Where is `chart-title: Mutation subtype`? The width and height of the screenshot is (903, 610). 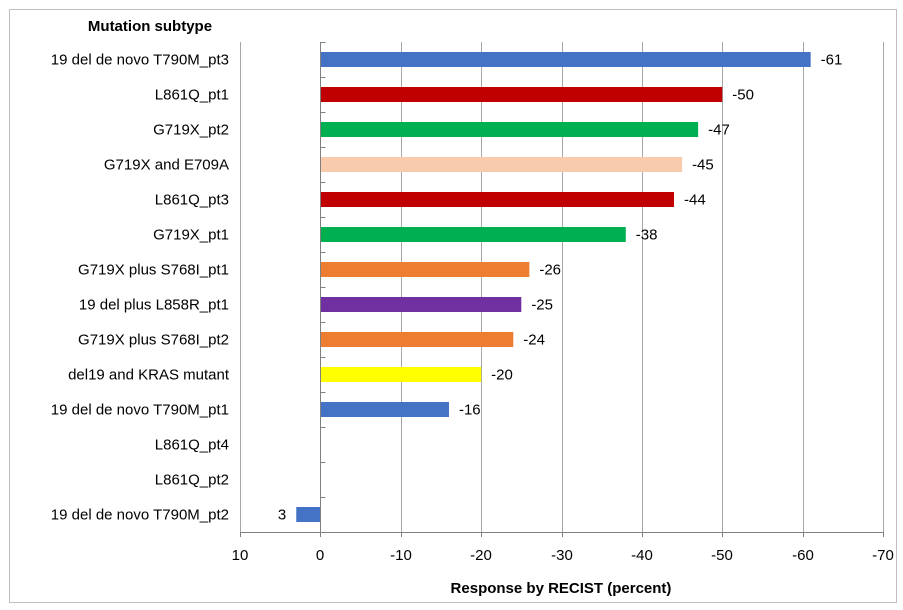 chart-title: Mutation subtype is located at coordinates (150, 26).